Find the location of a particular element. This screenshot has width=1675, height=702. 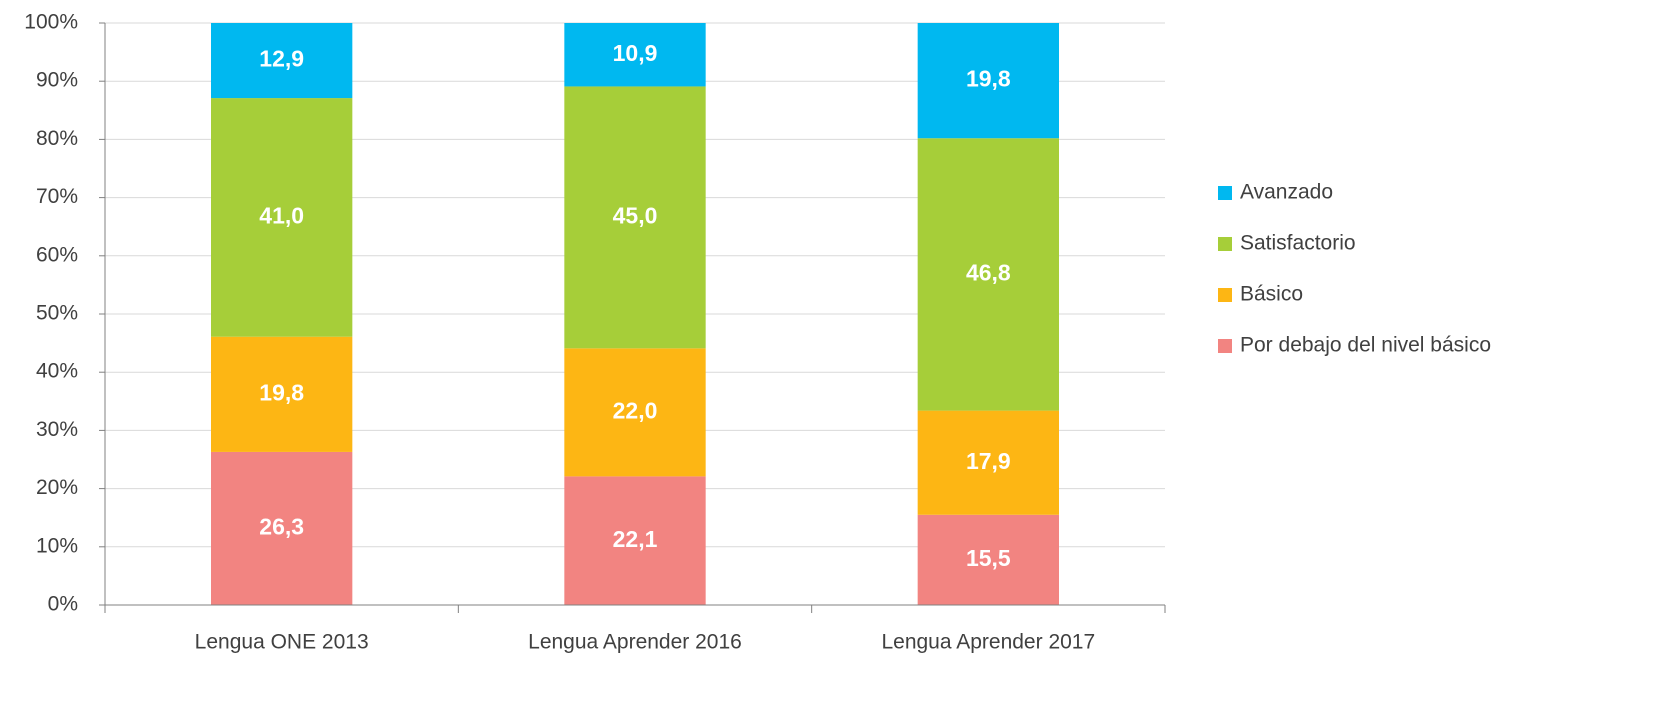

value-label: 17,9 is located at coordinates (988, 461).